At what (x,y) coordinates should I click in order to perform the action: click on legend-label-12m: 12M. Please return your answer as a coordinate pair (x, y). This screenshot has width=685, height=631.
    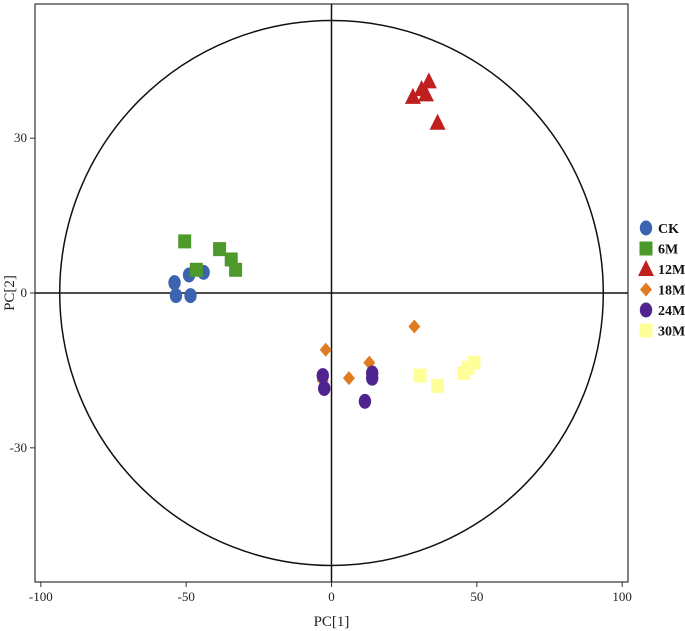
    Looking at the image, I should click on (671, 270).